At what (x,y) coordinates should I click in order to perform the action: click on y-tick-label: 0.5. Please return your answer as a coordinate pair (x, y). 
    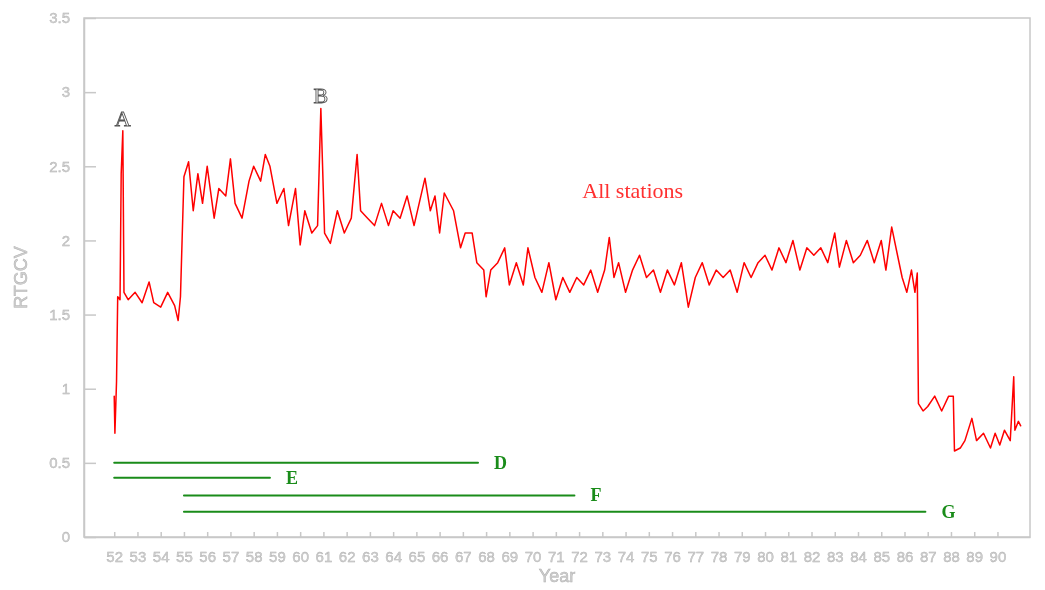
    Looking at the image, I should click on (59, 463).